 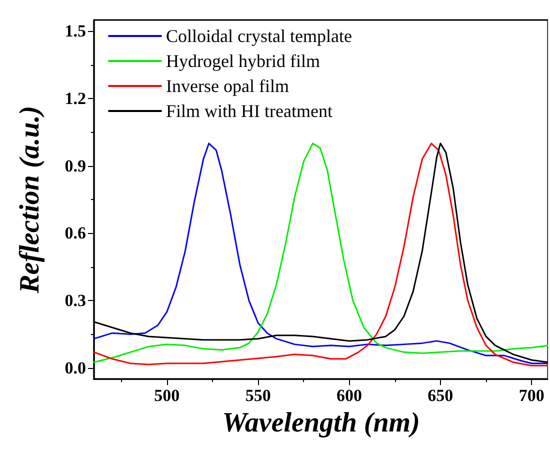 What do you see at coordinates (531, 396) in the screenshot?
I see `x-tick-label: 700` at bounding box center [531, 396].